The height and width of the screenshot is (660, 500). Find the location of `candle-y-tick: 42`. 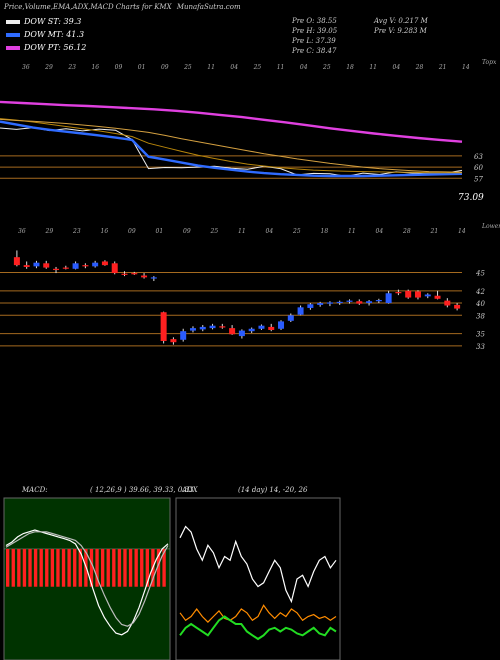

candle-y-tick: 42 is located at coordinates (480, 292).